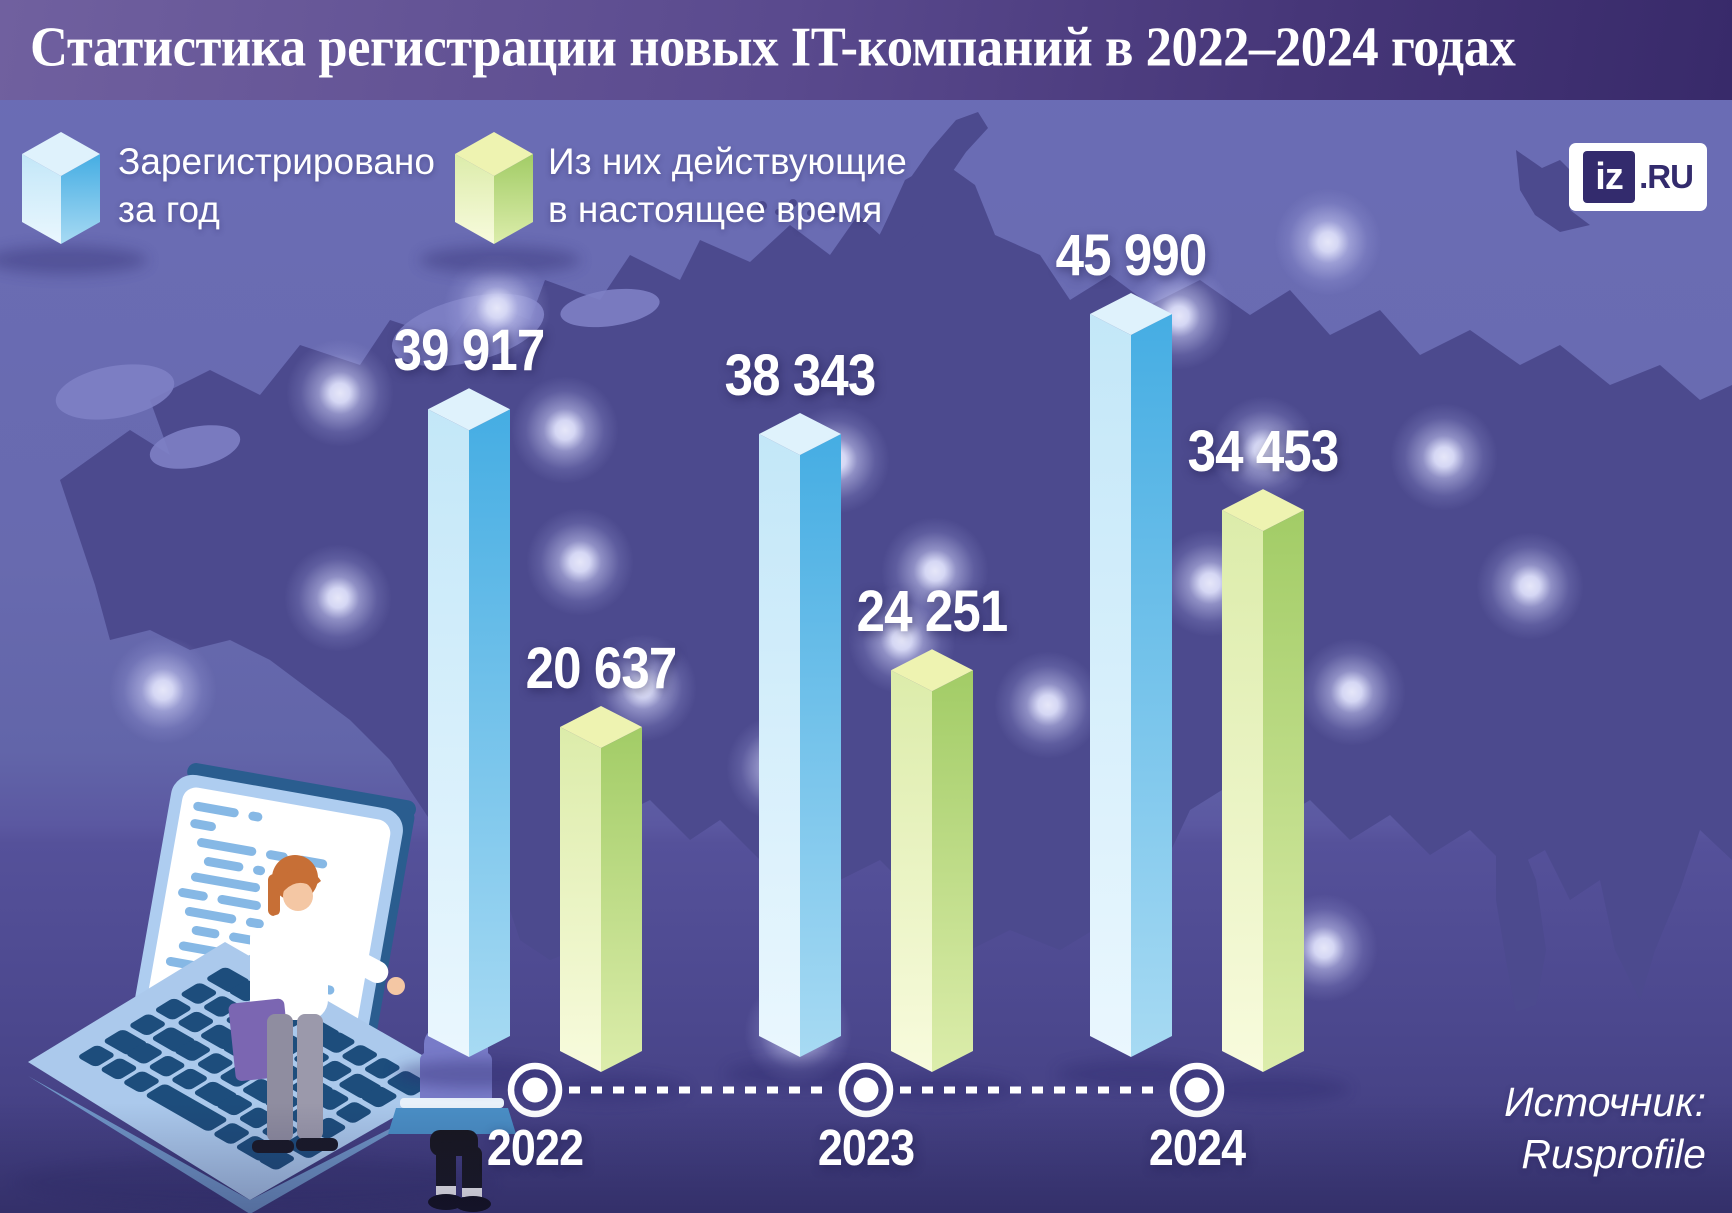  I want to click on bar-active-2024-right-face, so click(1283, 791).